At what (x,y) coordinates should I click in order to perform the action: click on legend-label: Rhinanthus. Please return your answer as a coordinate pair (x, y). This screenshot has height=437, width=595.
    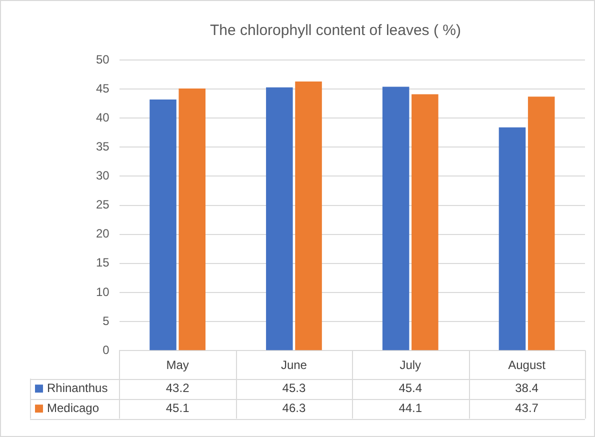
    Looking at the image, I should click on (77, 387).